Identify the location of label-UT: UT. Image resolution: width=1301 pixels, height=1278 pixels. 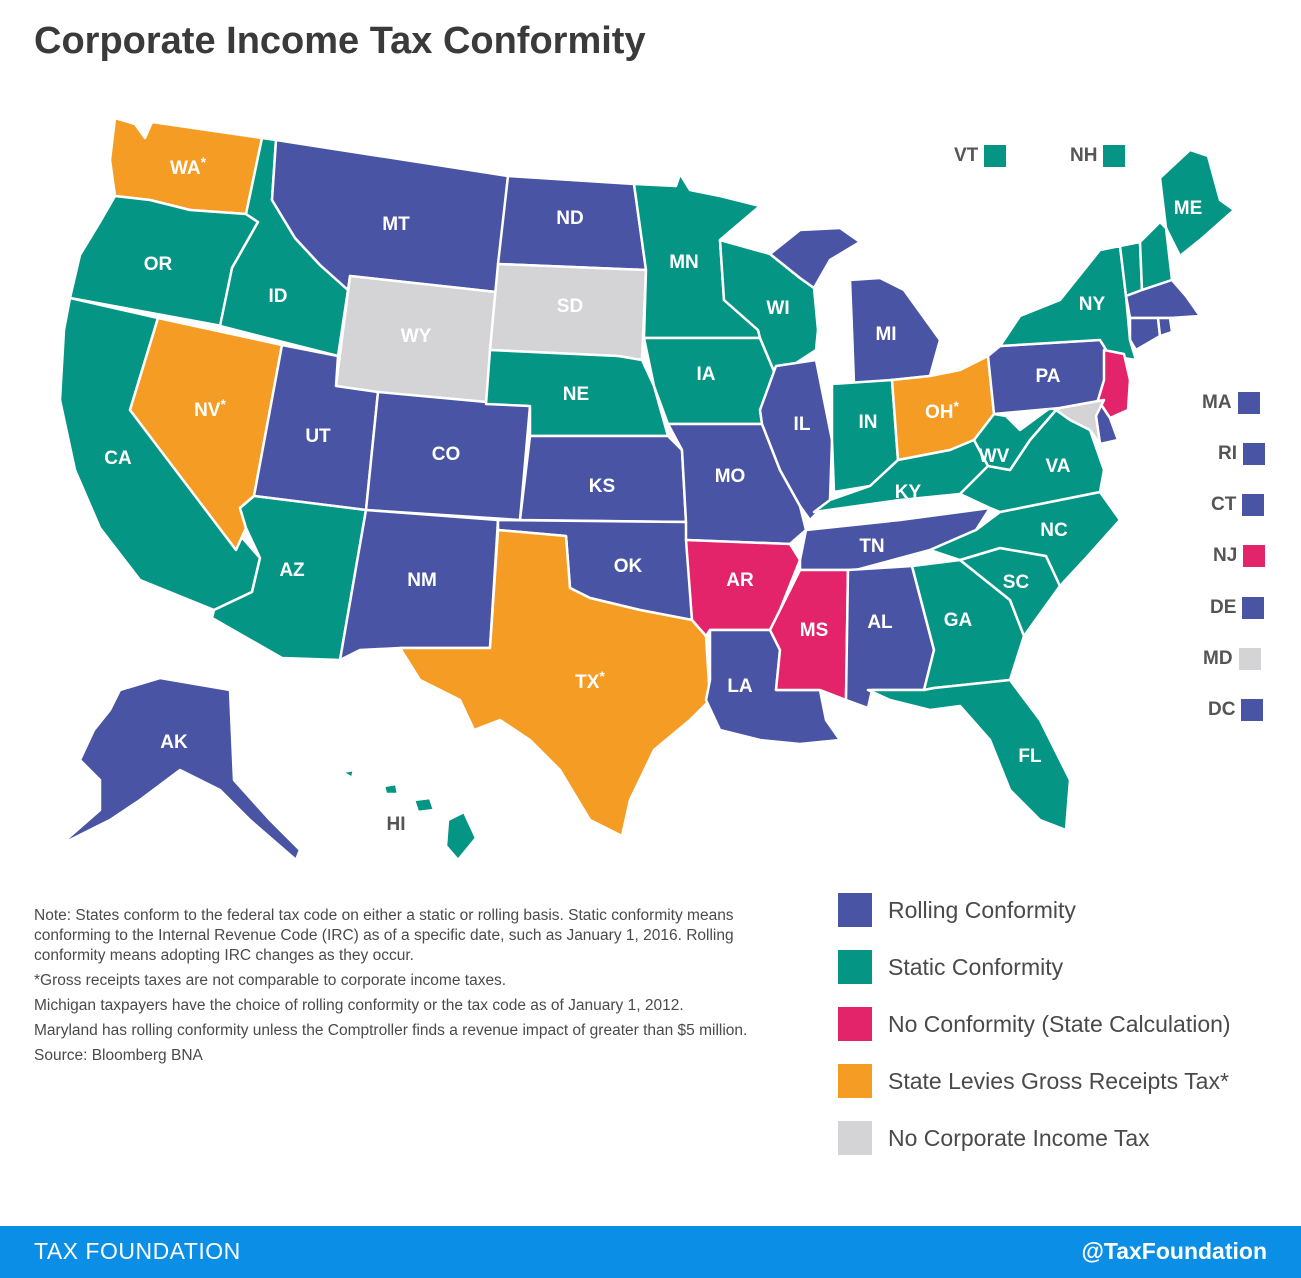
(318, 436).